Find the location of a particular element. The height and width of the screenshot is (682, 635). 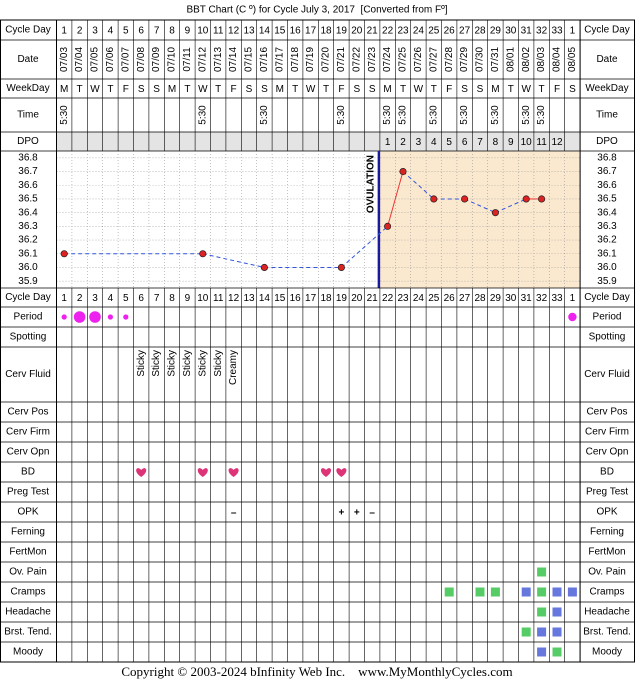

cell-text: 25 is located at coordinates (434, 31).